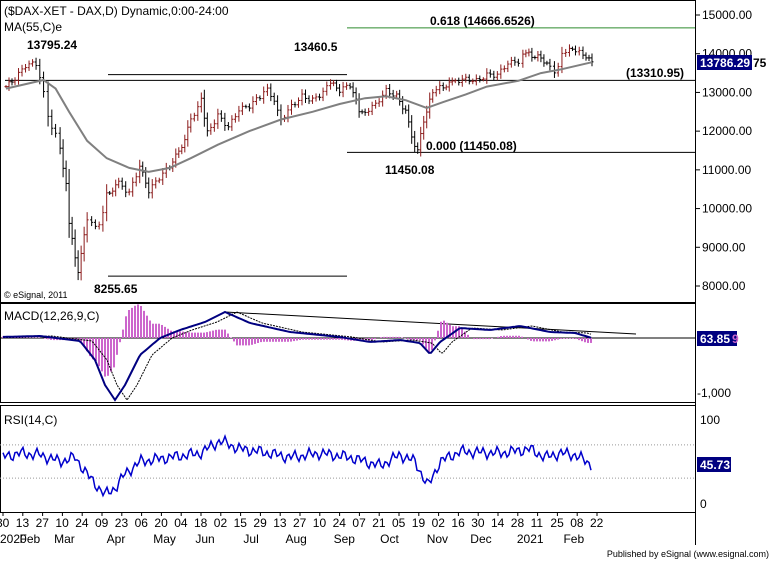 This screenshot has height=561, width=771. What do you see at coordinates (102, 523) in the screenshot?
I see `x-day-label: 09` at bounding box center [102, 523].